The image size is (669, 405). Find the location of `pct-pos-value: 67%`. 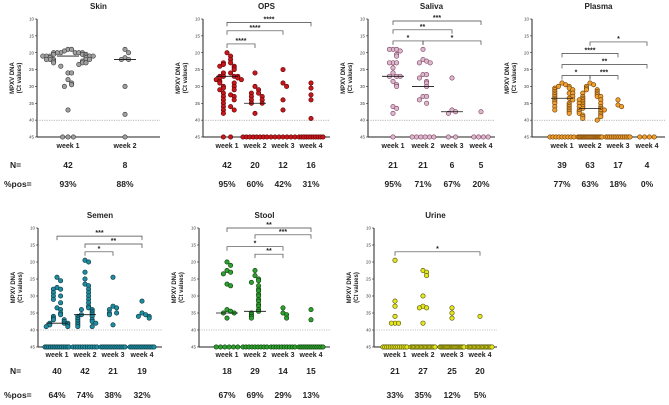

pct-pos-value: 67% is located at coordinates (451, 184).